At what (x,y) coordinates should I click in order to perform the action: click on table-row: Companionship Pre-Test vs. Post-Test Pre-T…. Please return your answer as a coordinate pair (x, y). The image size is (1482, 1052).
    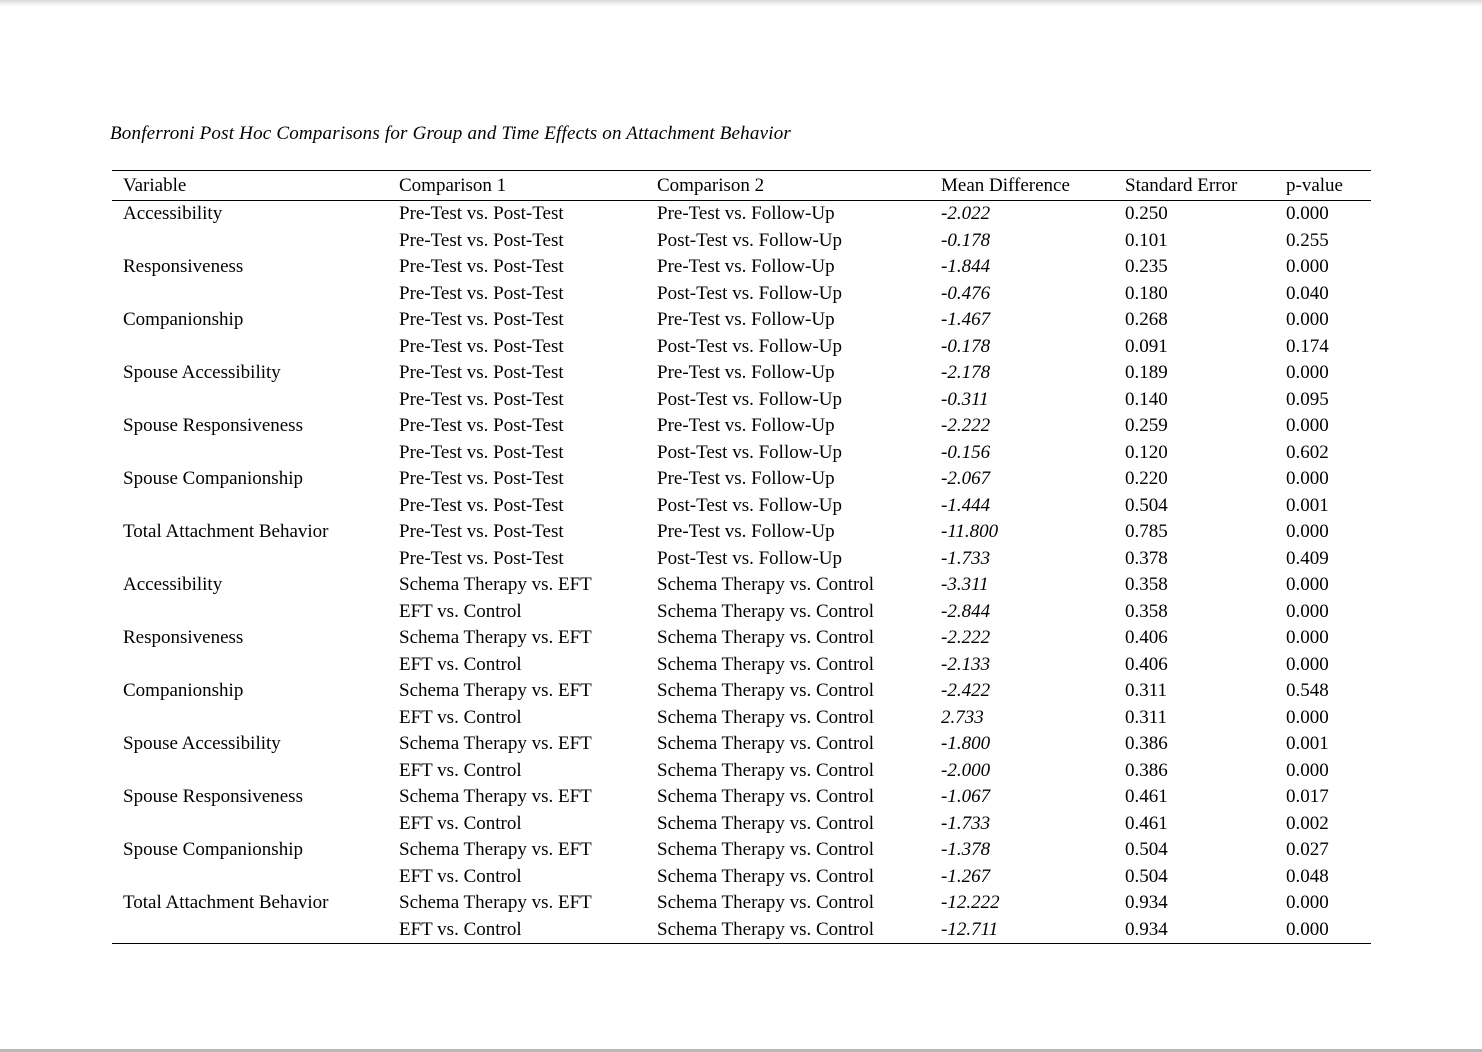
    Looking at the image, I should click on (741, 320).